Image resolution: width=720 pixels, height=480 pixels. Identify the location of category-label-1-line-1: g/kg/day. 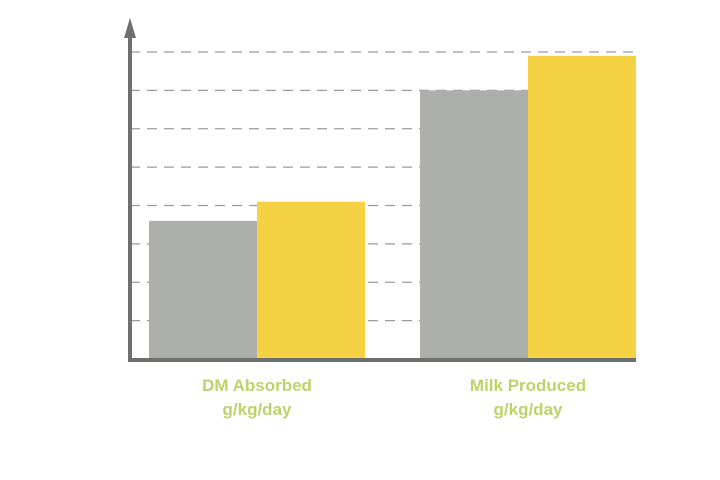
(529, 409).